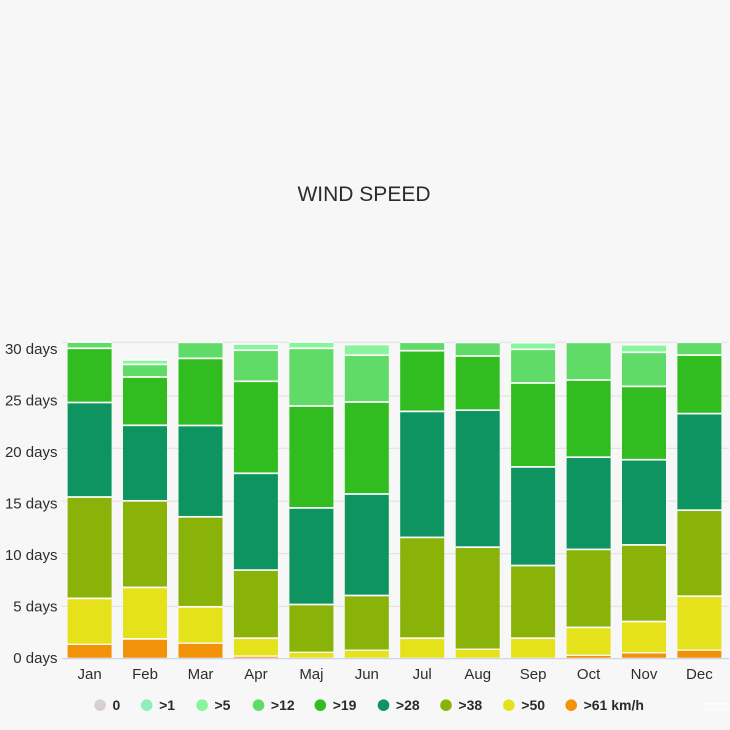 The height and width of the screenshot is (730, 730). I want to click on svg-text: Jan, so click(90, 674).